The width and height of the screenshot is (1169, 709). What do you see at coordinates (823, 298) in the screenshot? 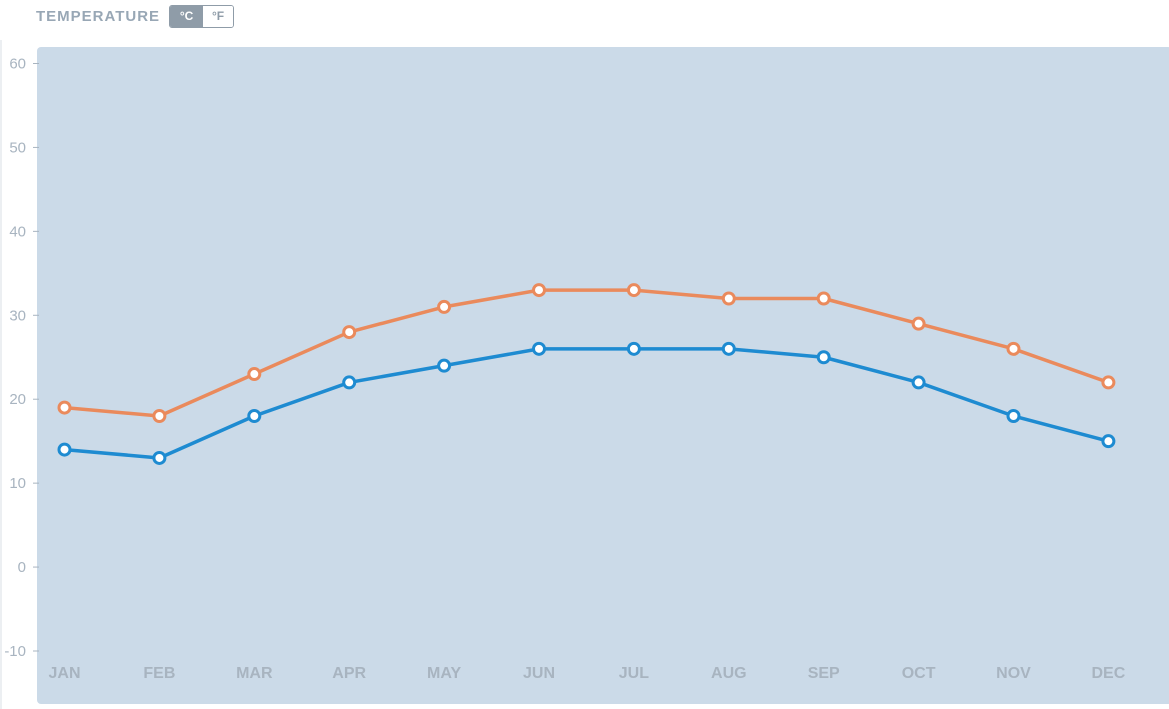
I see `data-point-high-sep` at bounding box center [823, 298].